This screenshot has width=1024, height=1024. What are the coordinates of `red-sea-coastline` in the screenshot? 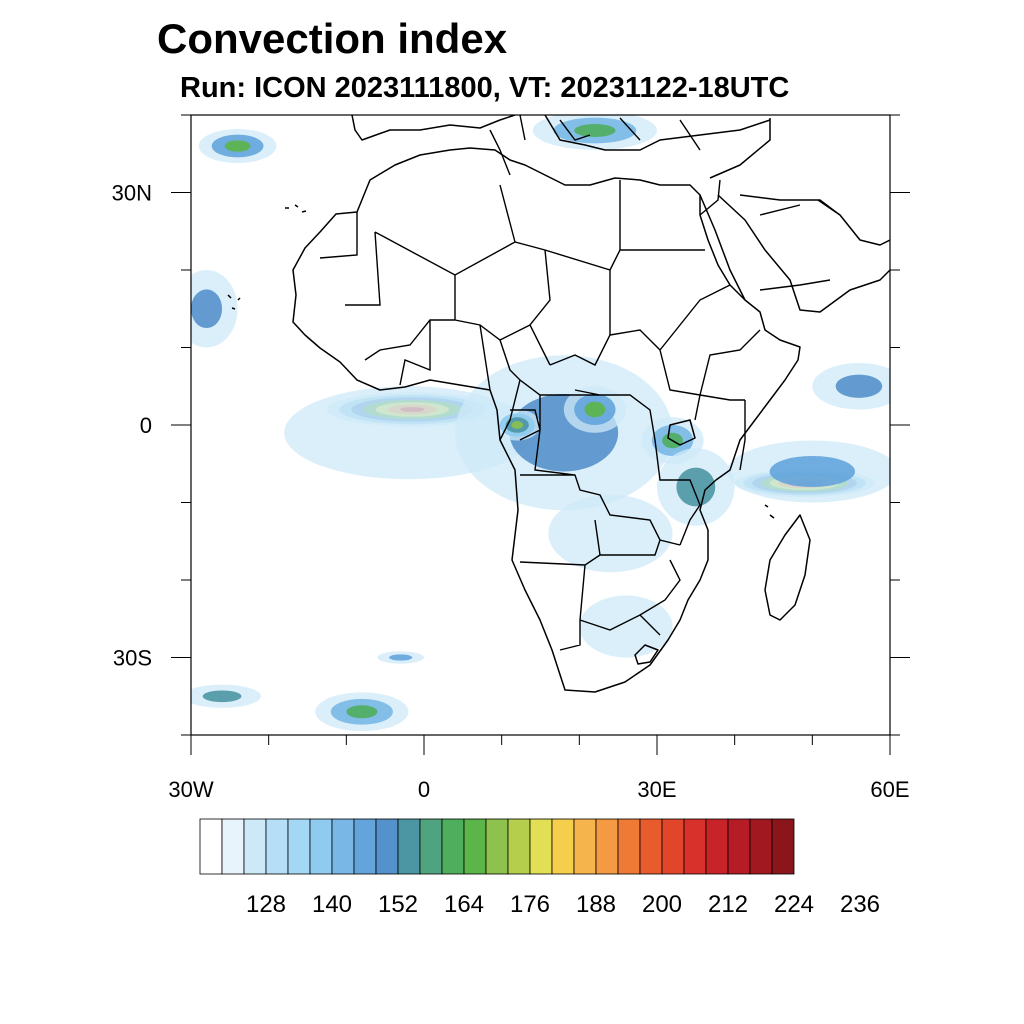 It's located at (722, 247).